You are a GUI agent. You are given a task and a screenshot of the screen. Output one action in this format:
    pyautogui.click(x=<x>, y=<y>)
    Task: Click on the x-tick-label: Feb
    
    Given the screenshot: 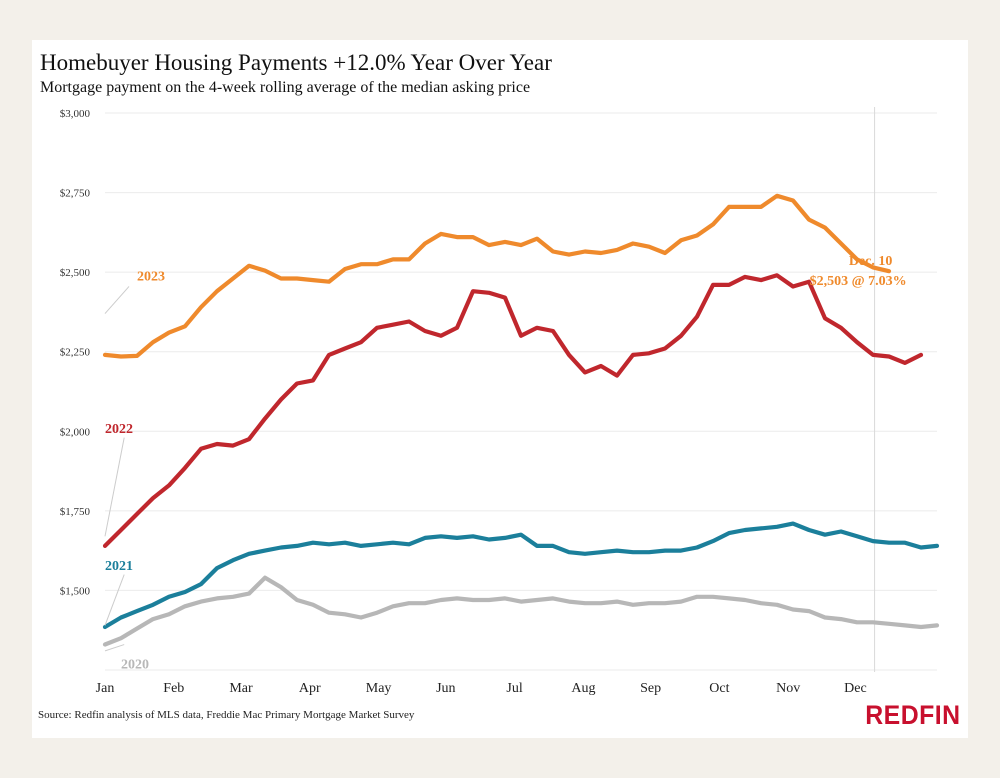 What is the action you would take?
    pyautogui.click(x=173, y=688)
    